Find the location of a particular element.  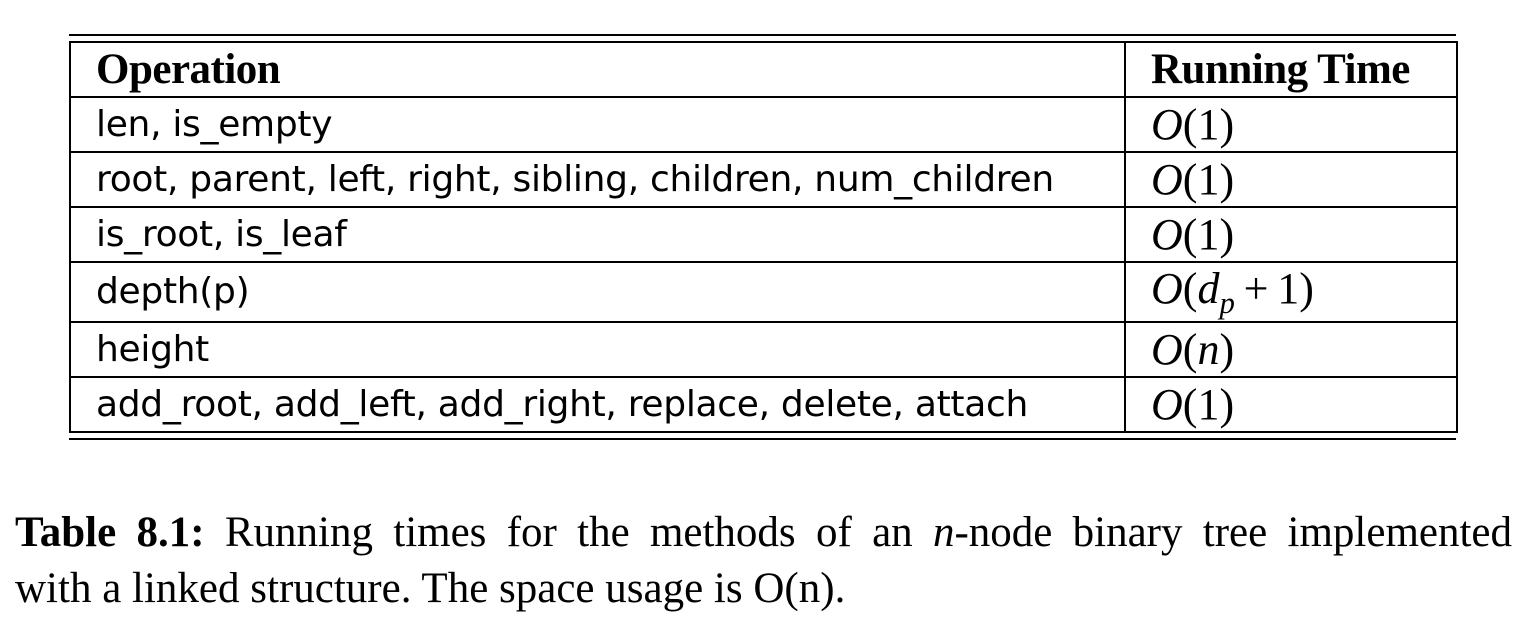

table-row: height O(n) is located at coordinates (763, 349).